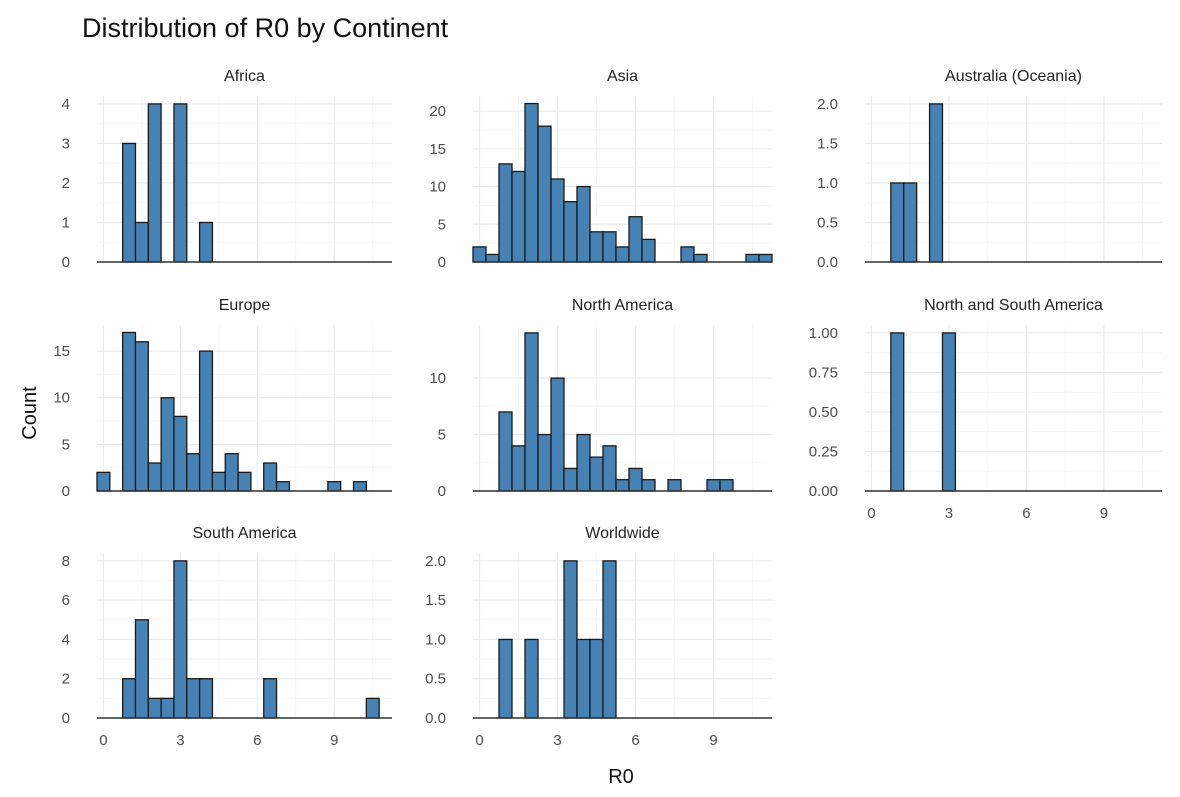 This screenshot has width=1180, height=797. What do you see at coordinates (265, 28) in the screenshot?
I see `chart-title: Distribution of R0 by Continent` at bounding box center [265, 28].